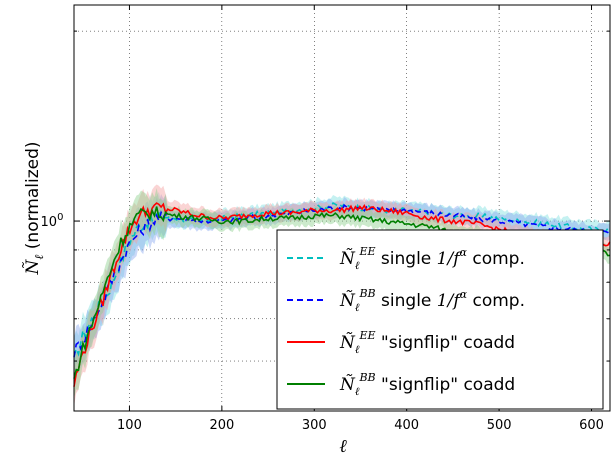 The image size is (615, 461). Describe the element at coordinates (221, 425) in the screenshot. I see `x-tick-label: 200` at that location.